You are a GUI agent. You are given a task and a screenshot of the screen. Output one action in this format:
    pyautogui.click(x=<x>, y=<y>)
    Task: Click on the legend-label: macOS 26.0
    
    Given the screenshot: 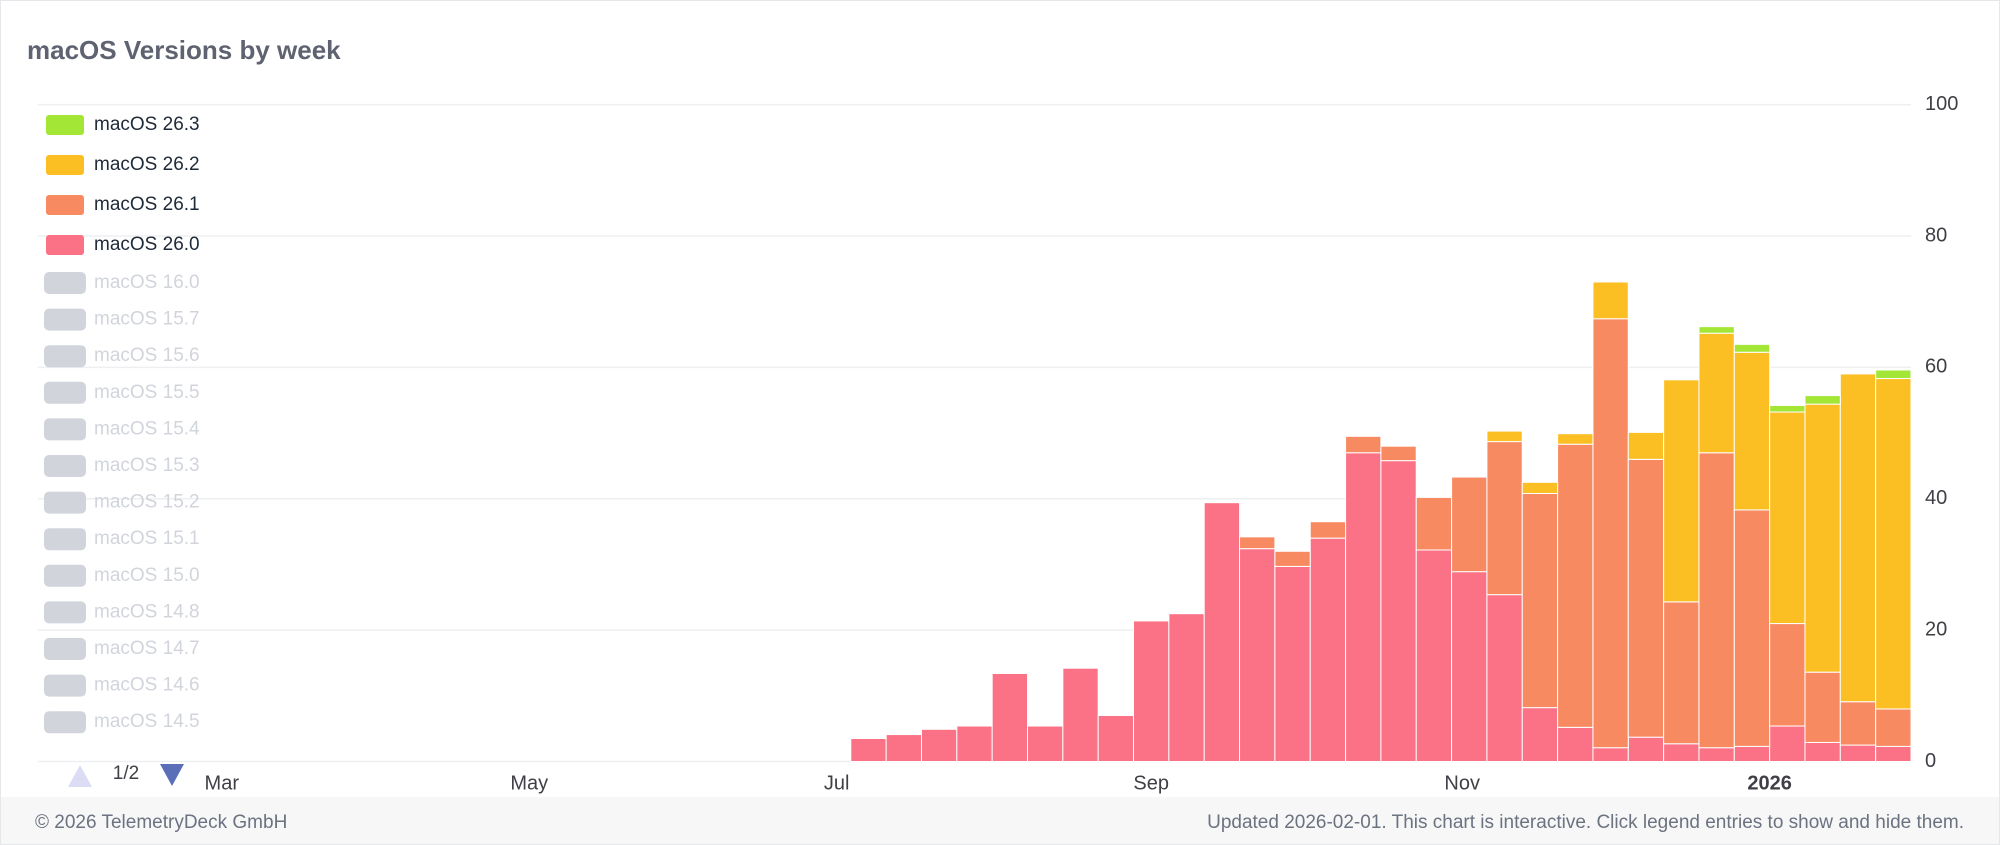 What is the action you would take?
    pyautogui.click(x=147, y=244)
    